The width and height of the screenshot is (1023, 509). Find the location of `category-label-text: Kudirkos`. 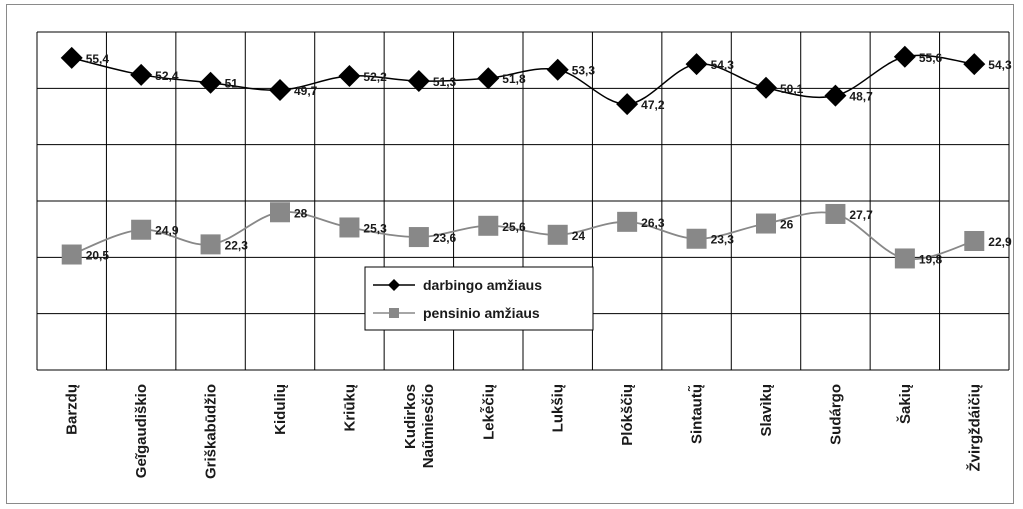

category-label-text: Kudirkos is located at coordinates (410, 416).